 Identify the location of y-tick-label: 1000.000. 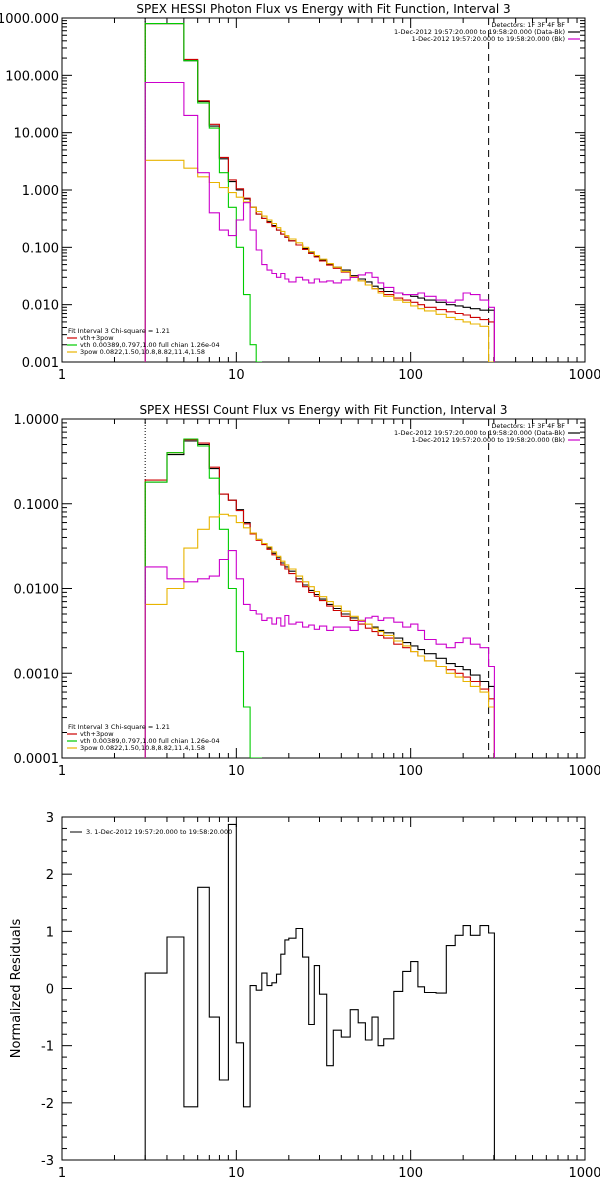
(29, 19).